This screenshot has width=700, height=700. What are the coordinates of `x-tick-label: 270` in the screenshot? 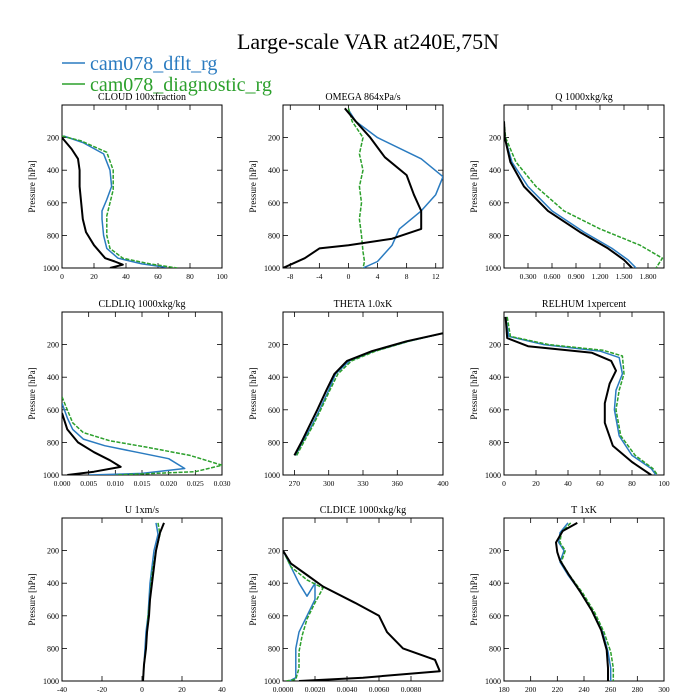 It's located at (295, 483).